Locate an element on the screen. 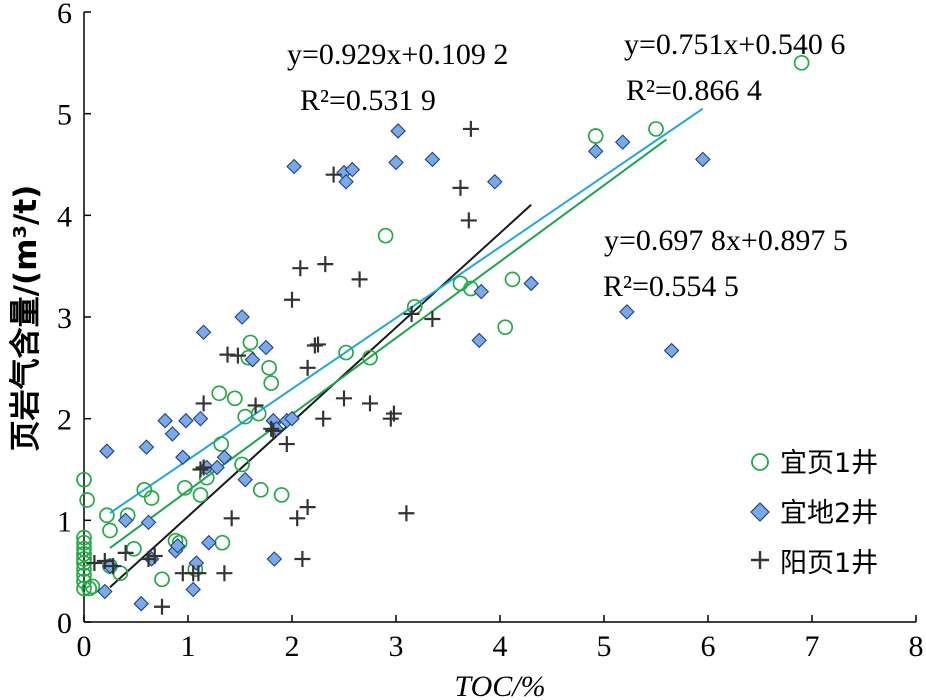 This screenshot has width=926, height=700. equation-label: y=0.929x+0.109 2 is located at coordinates (397, 54).